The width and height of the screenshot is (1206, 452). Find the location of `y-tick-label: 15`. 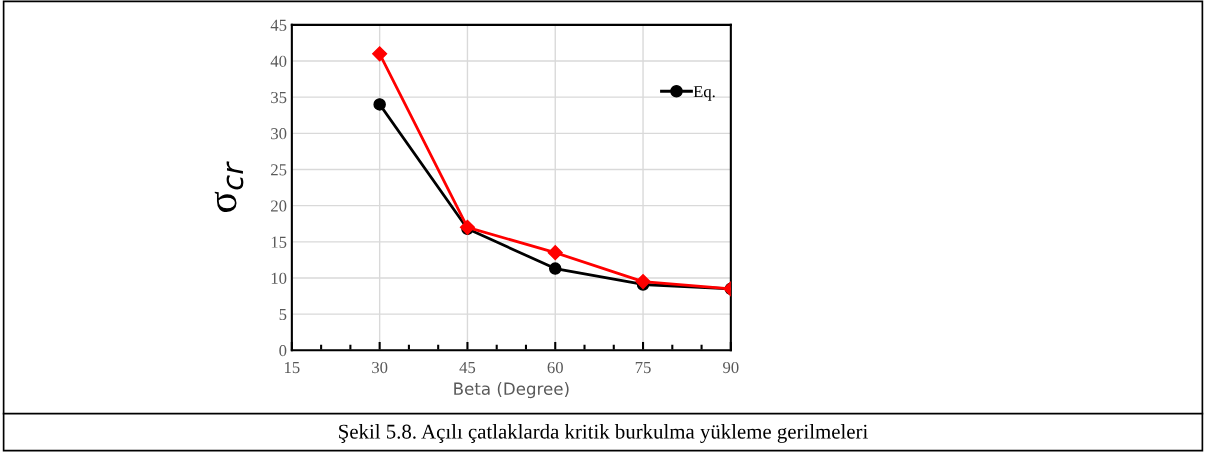

y-tick-label: 15 is located at coordinates (279, 242).